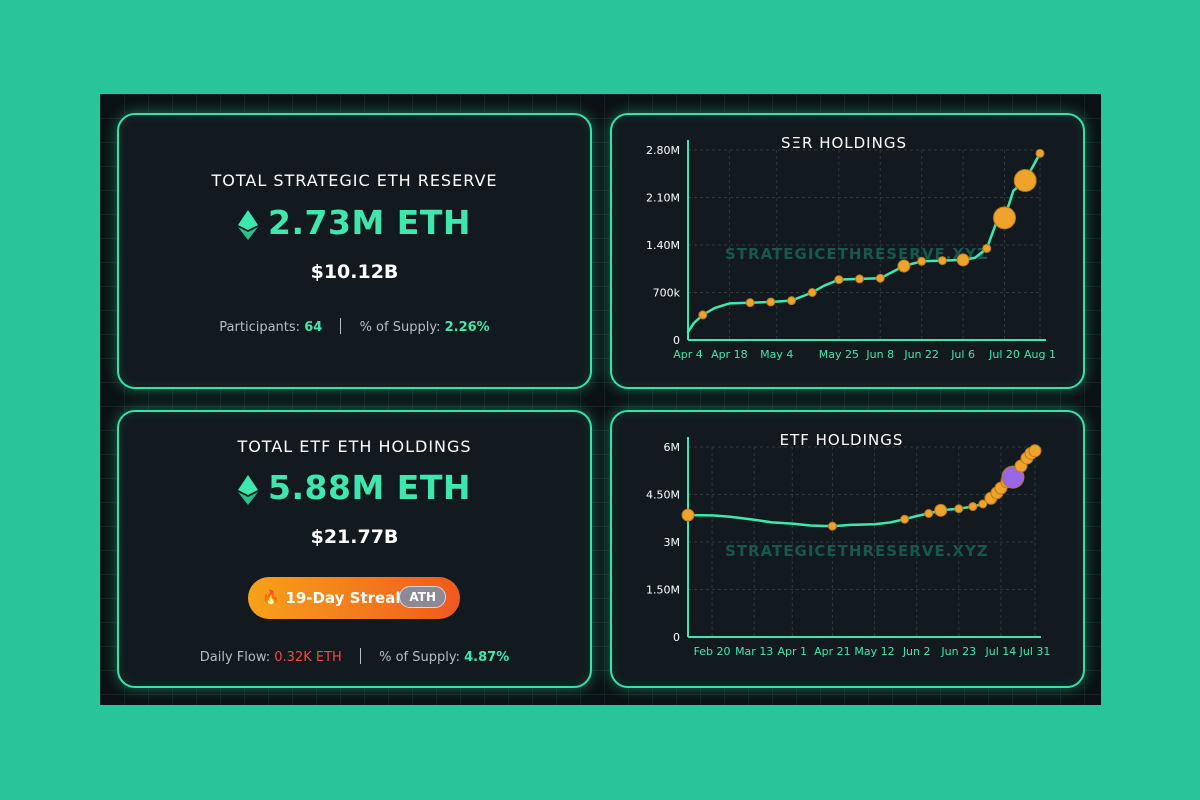 The image size is (1200, 800). Describe the element at coordinates (345, 598) in the screenshot. I see `streak-label: 19-Day Streak` at that location.